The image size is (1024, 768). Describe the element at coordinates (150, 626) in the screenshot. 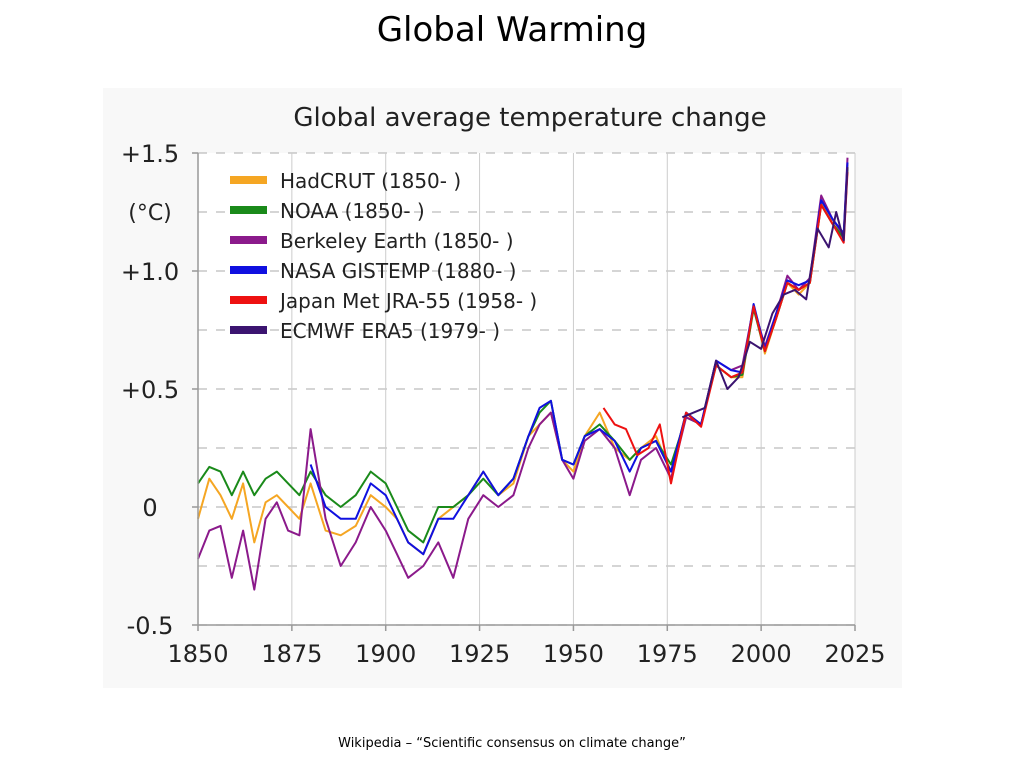

I see `y-tick-label: -0.5` at that location.